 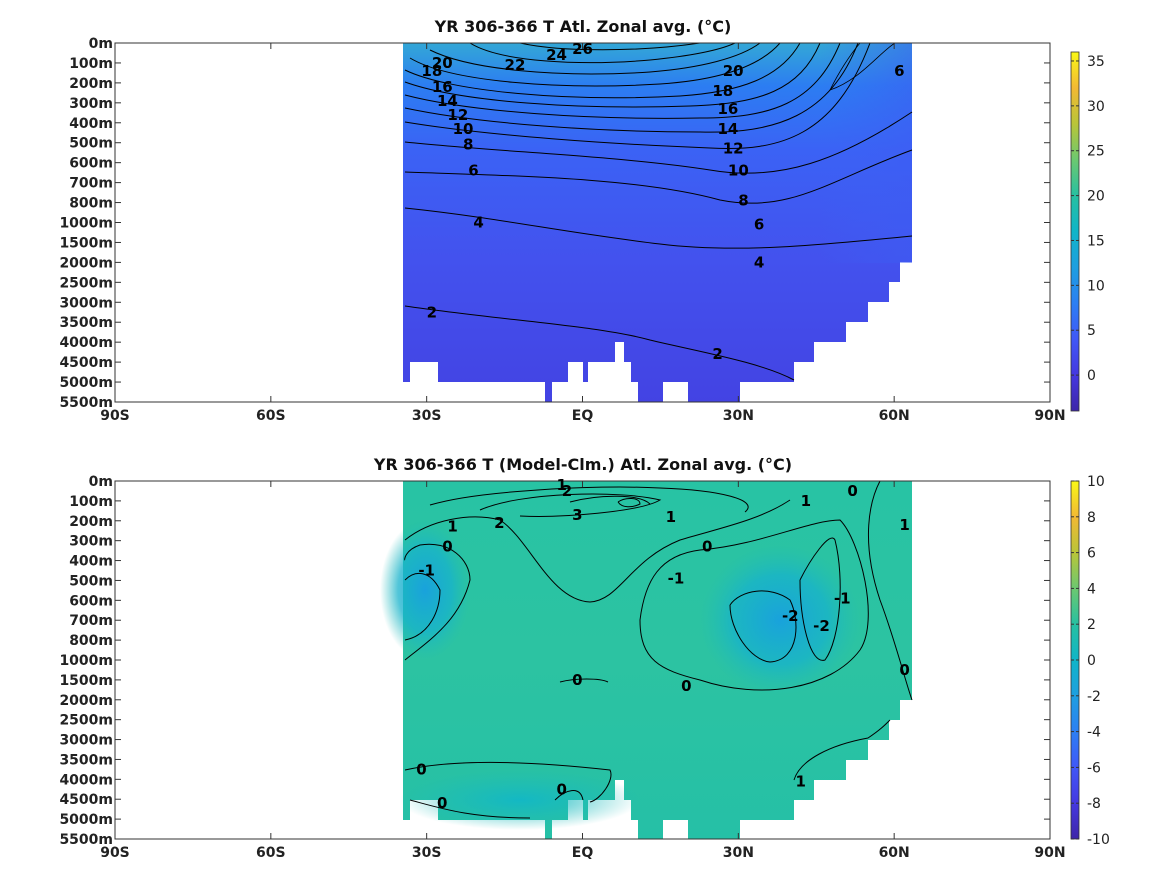 I want to click on colorbar-tick-label: -4, so click(x=1094, y=733).